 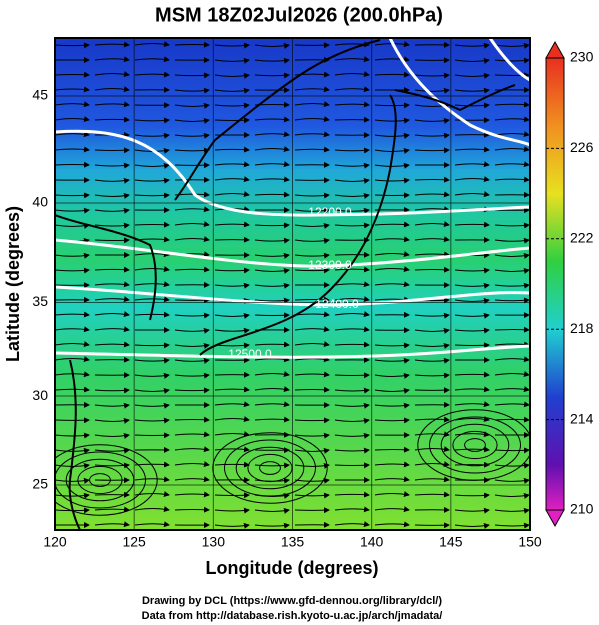 I want to click on x-tick-label: 145, so click(x=451, y=542).